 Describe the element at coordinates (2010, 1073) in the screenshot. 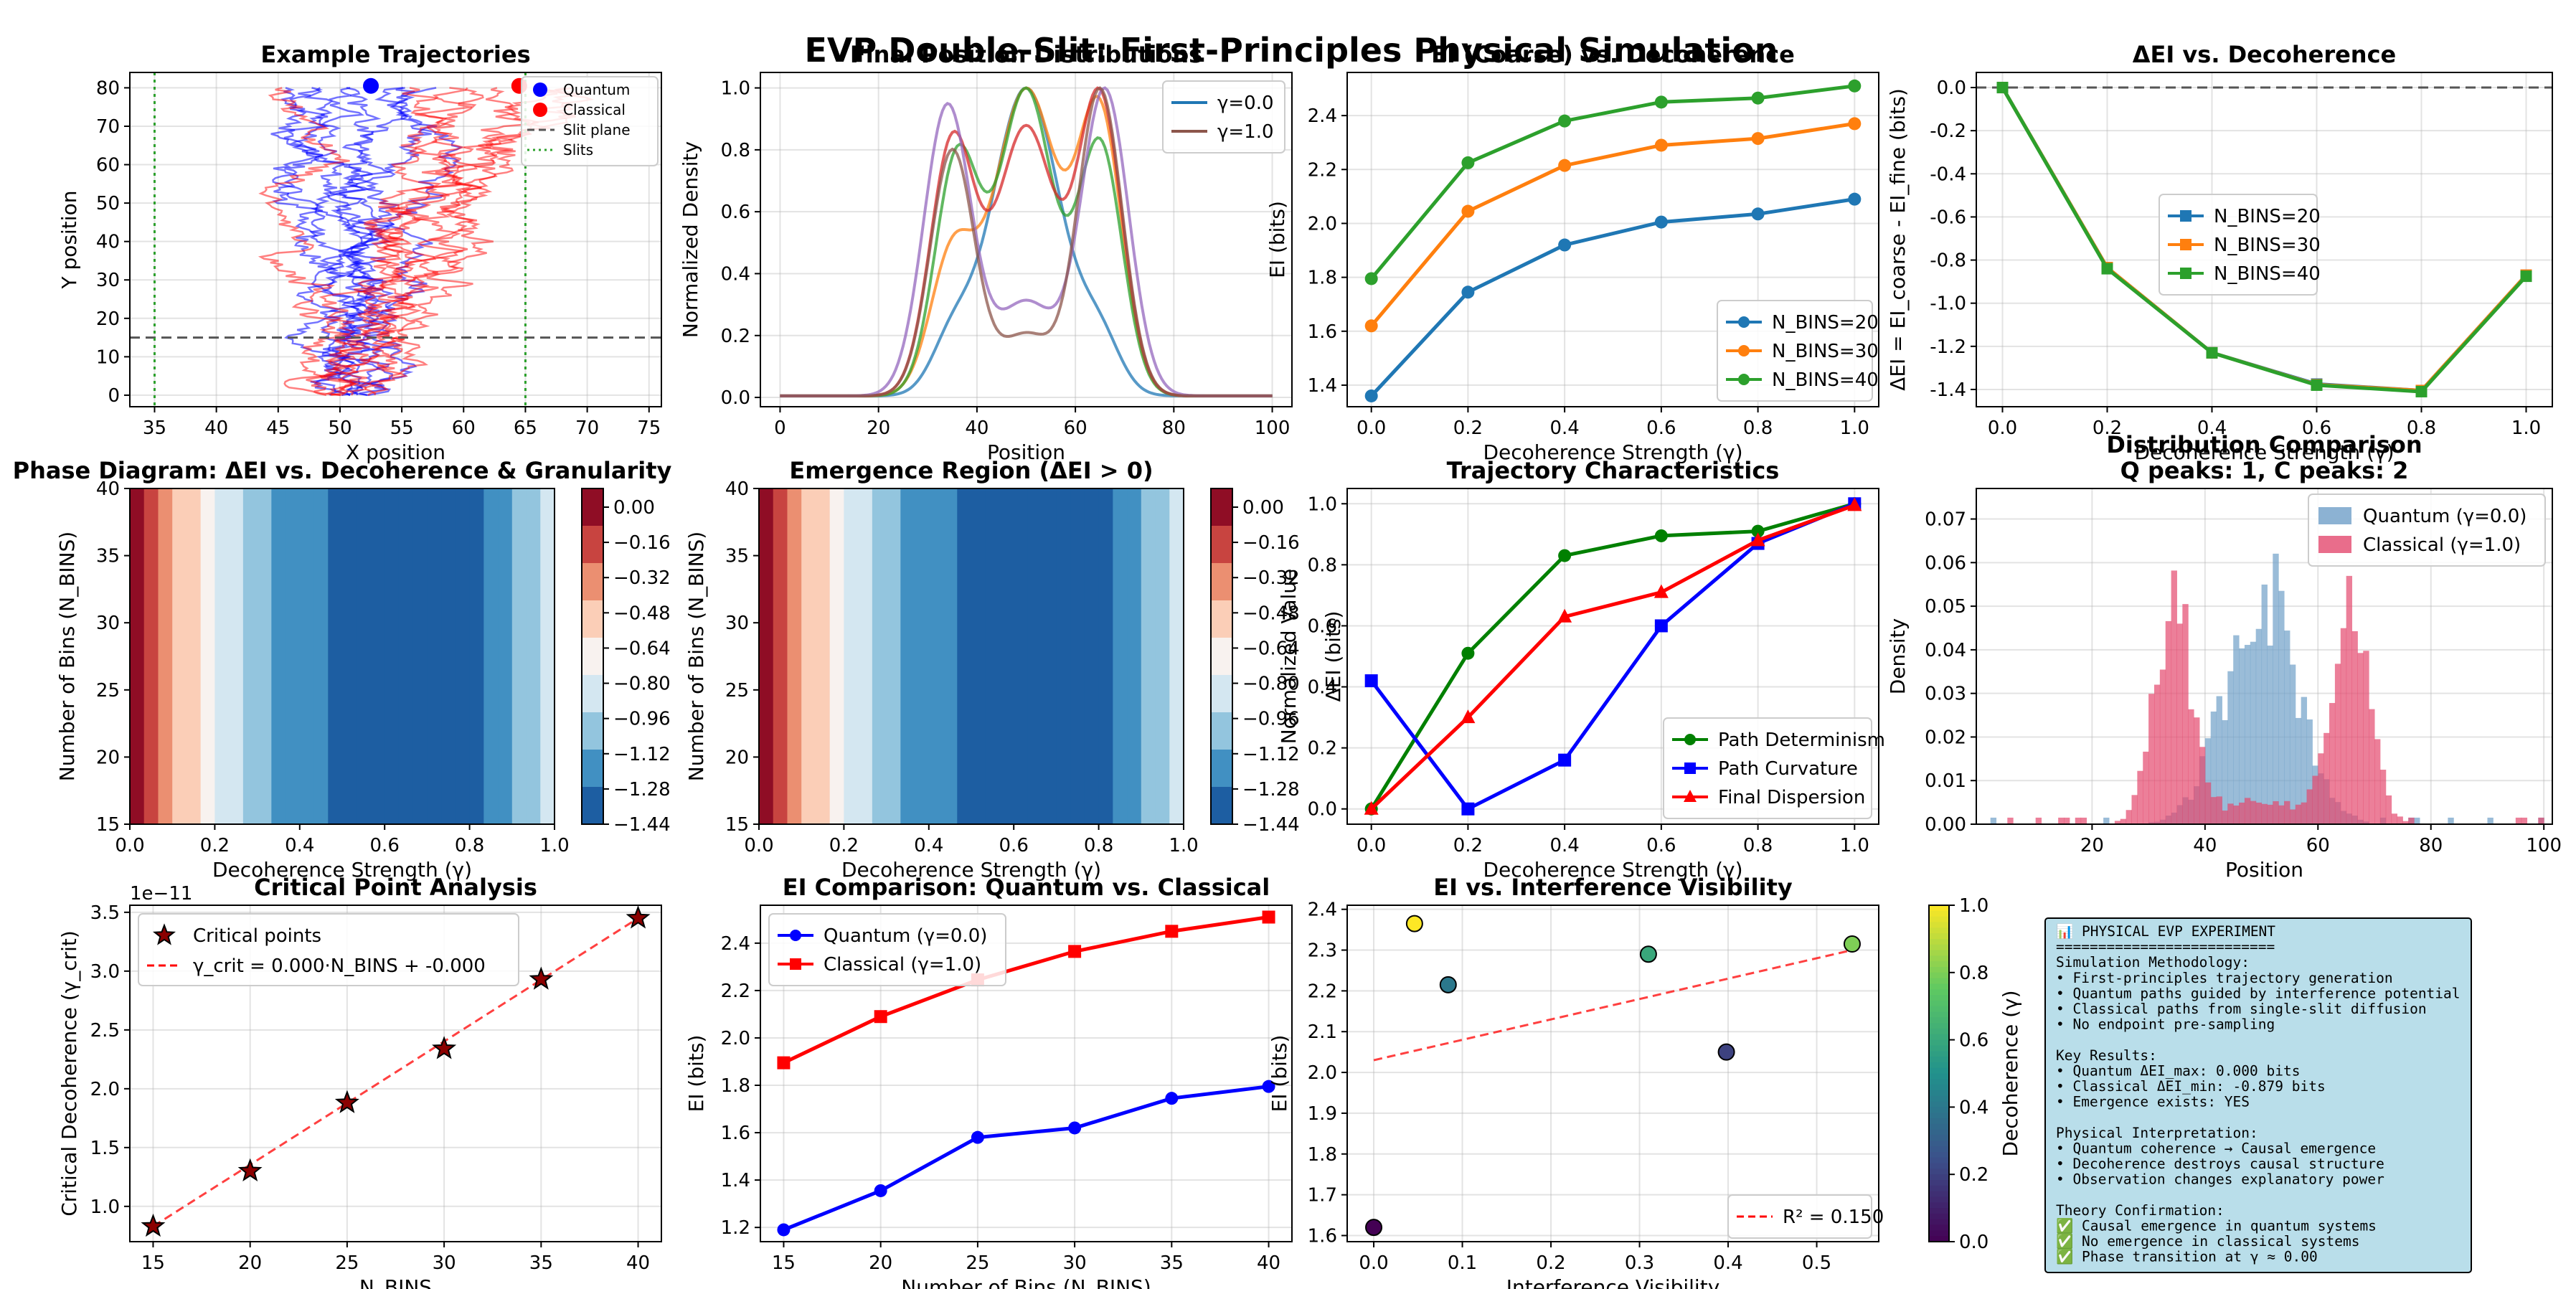

I see `colorbar-label: Decoherence (γ)` at that location.